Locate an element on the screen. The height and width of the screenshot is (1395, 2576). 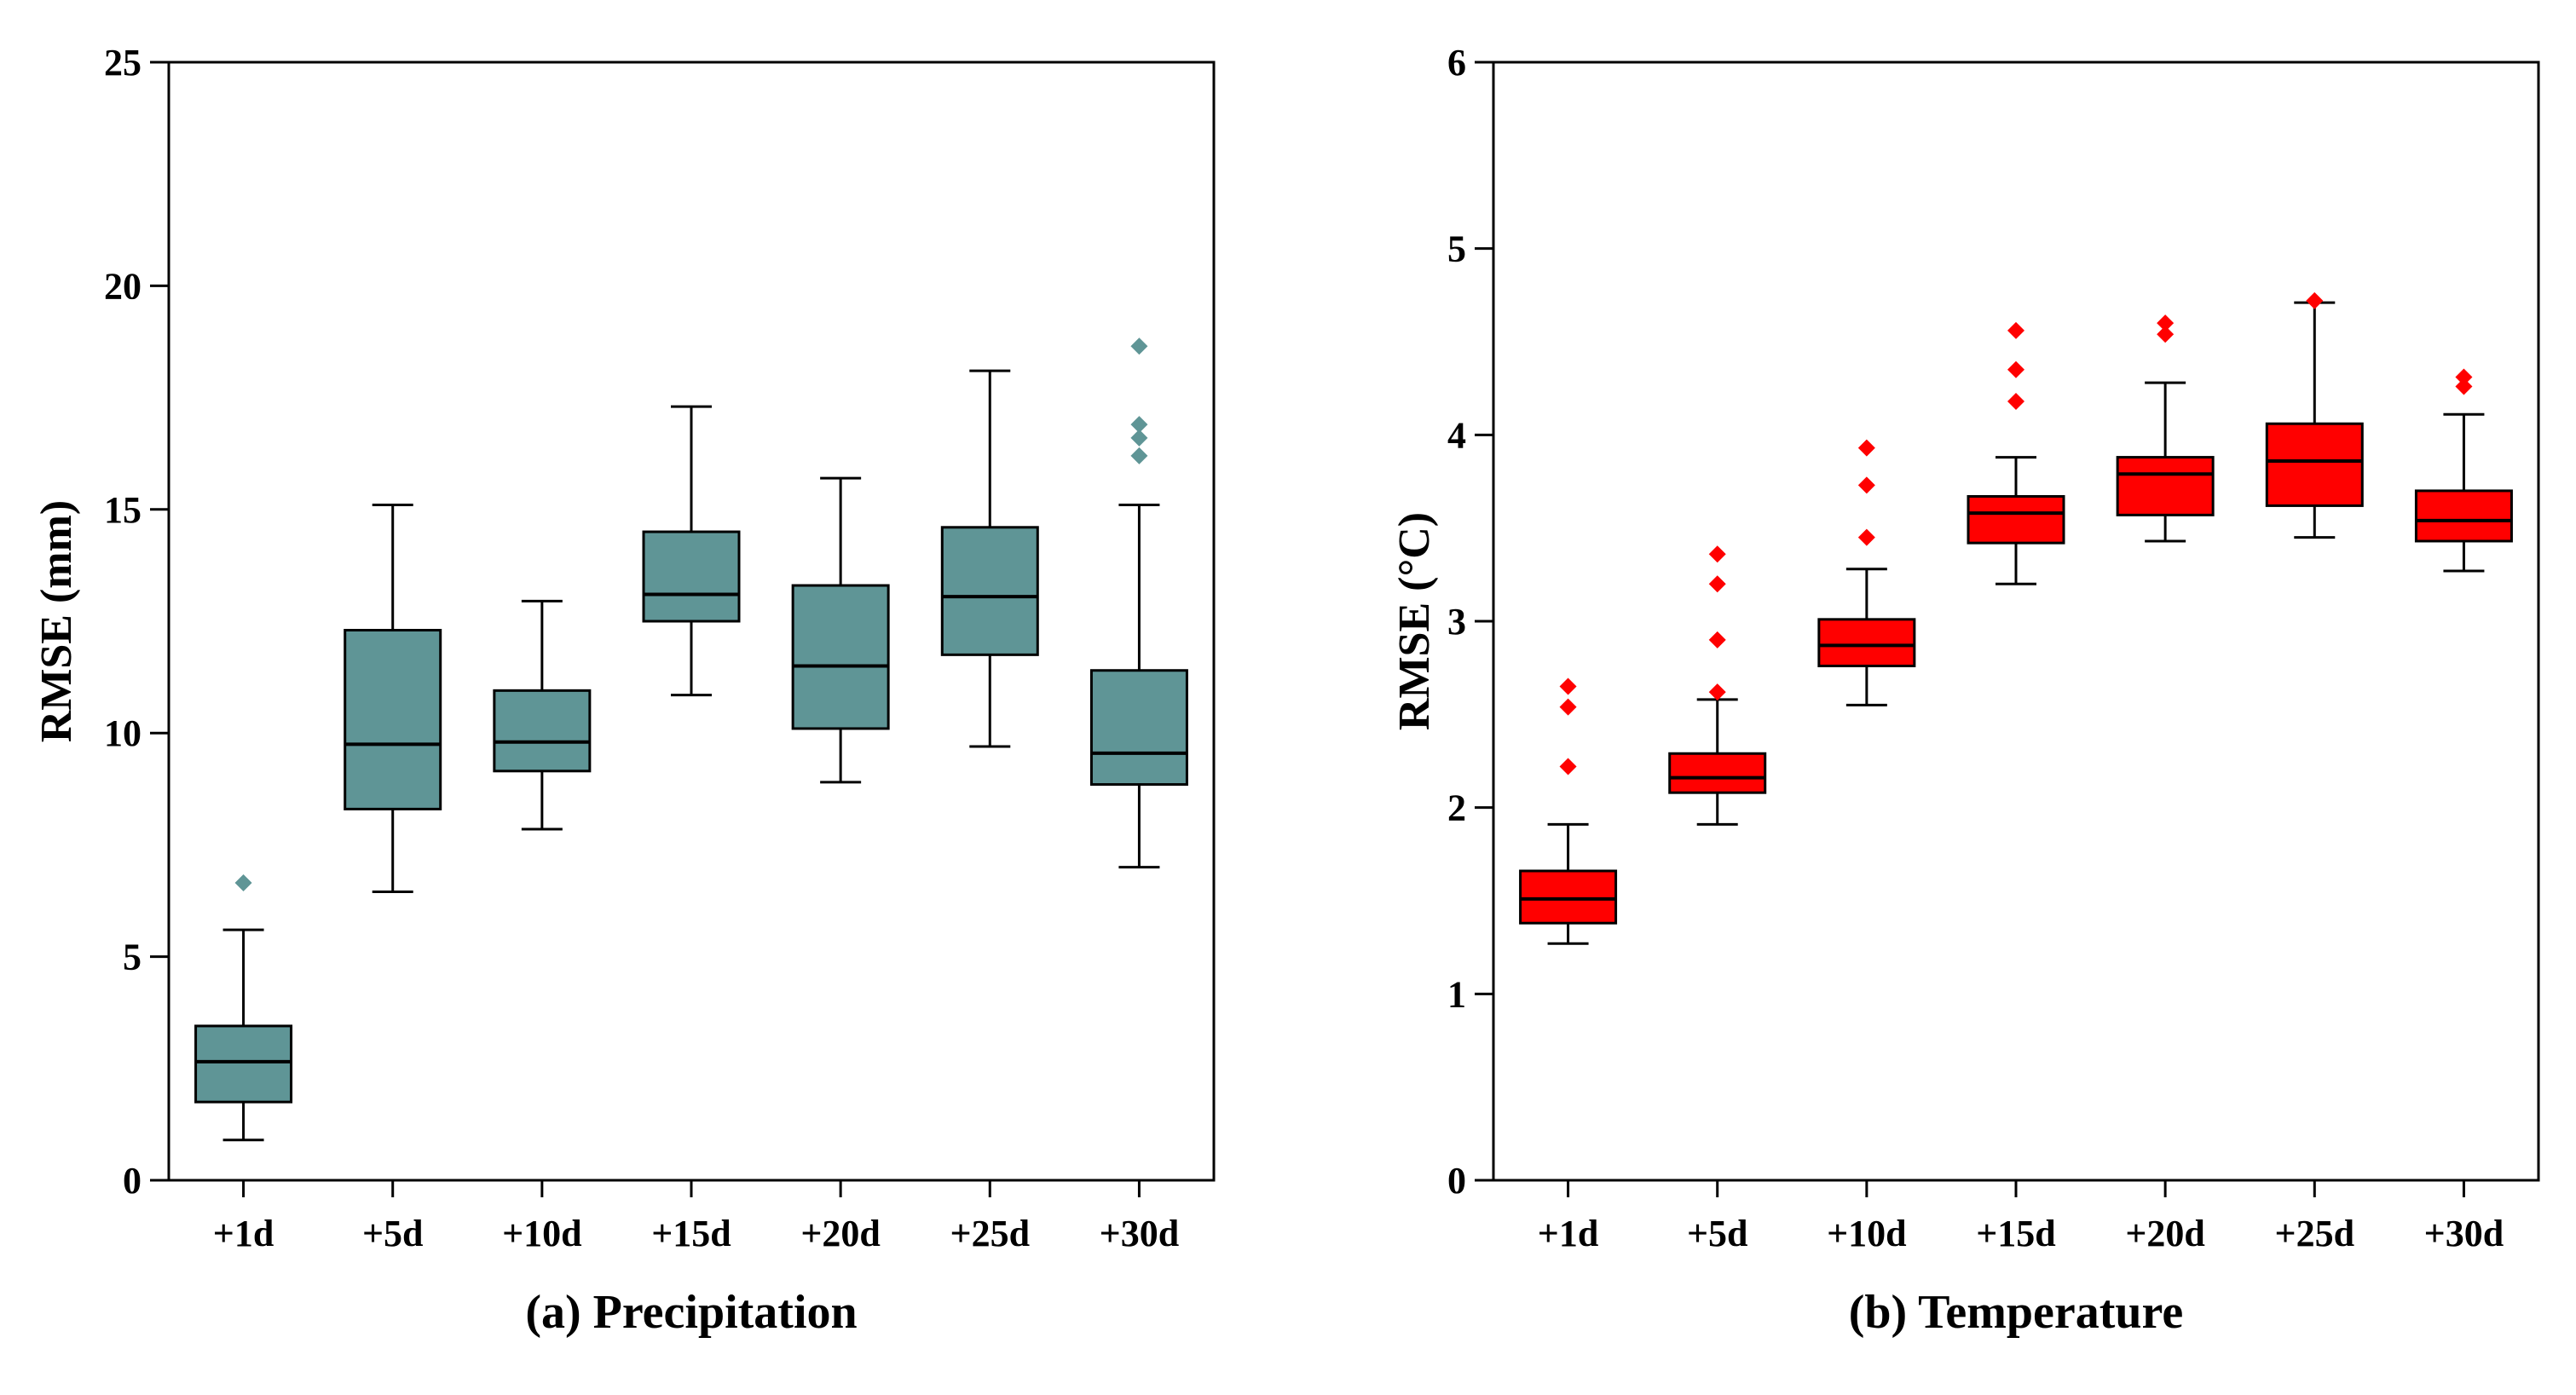
y-axis-label: RMSE (°C) is located at coordinates (1414, 621).